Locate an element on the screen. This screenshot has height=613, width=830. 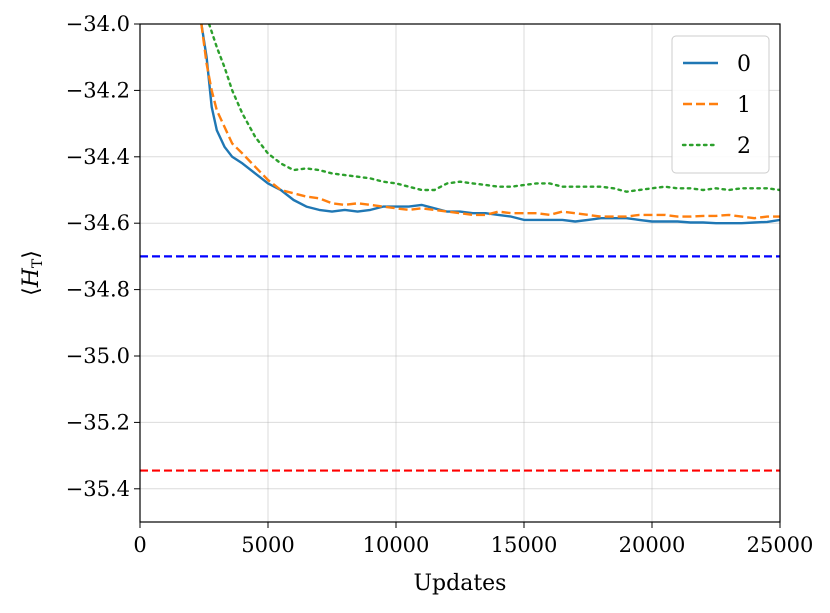
y-tick-label: −34.0 is located at coordinates (98, 24).